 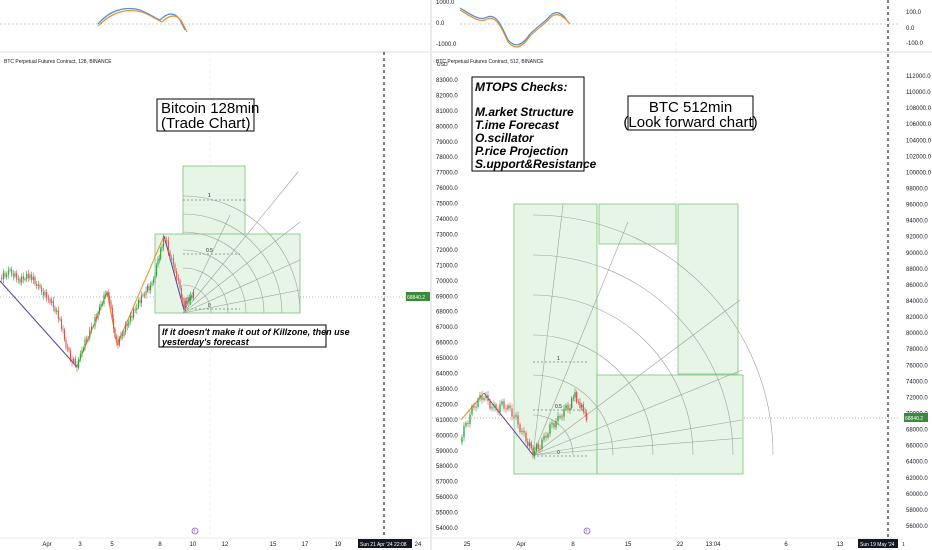 What do you see at coordinates (786, 545) in the screenshot?
I see `right-date-tick: 6` at bounding box center [786, 545].